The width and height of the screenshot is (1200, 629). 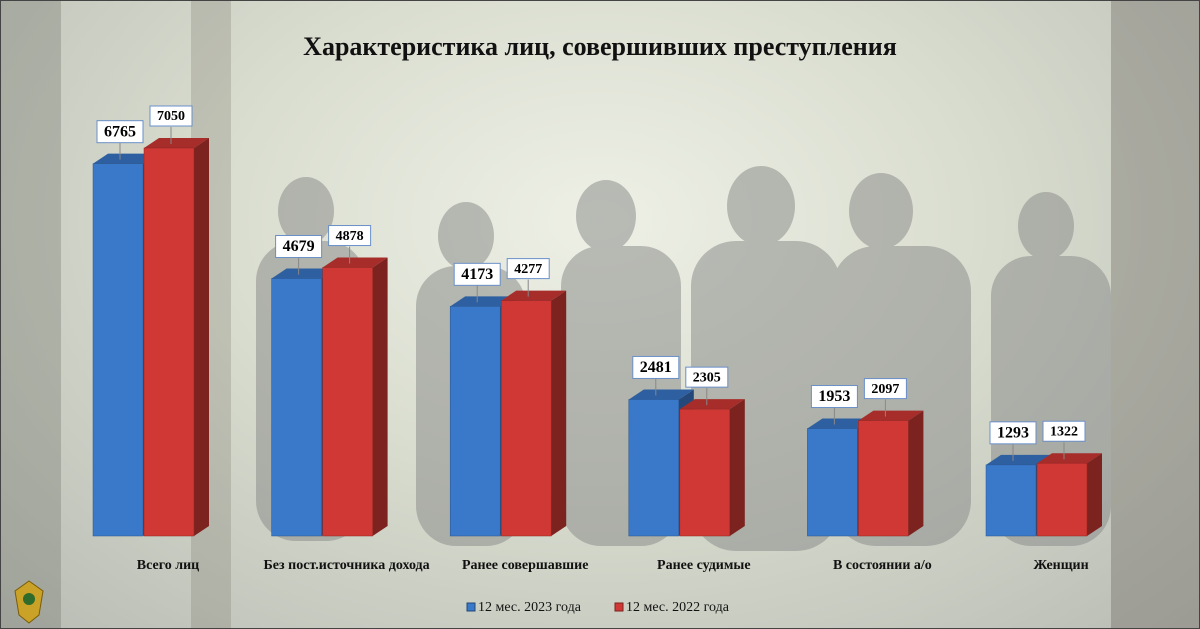 I want to click on x-tick-label: Всего лиц, so click(x=168, y=565).